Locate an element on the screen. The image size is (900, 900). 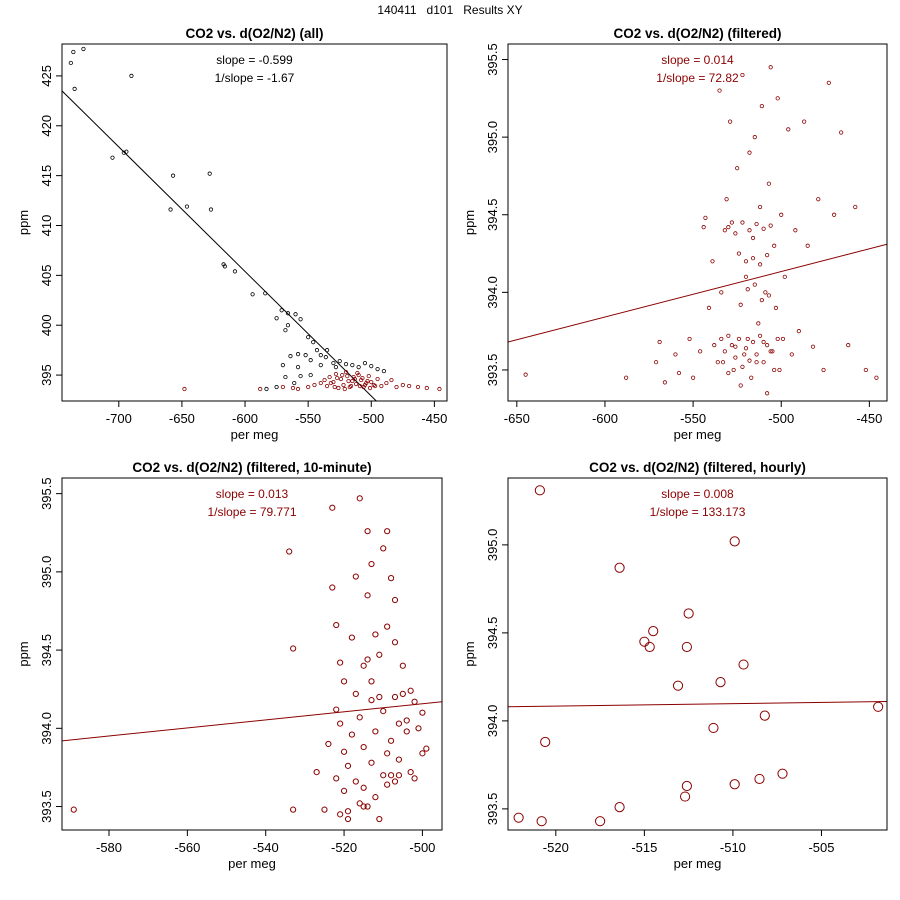
x-tick-label: -515 is located at coordinates (644, 847).